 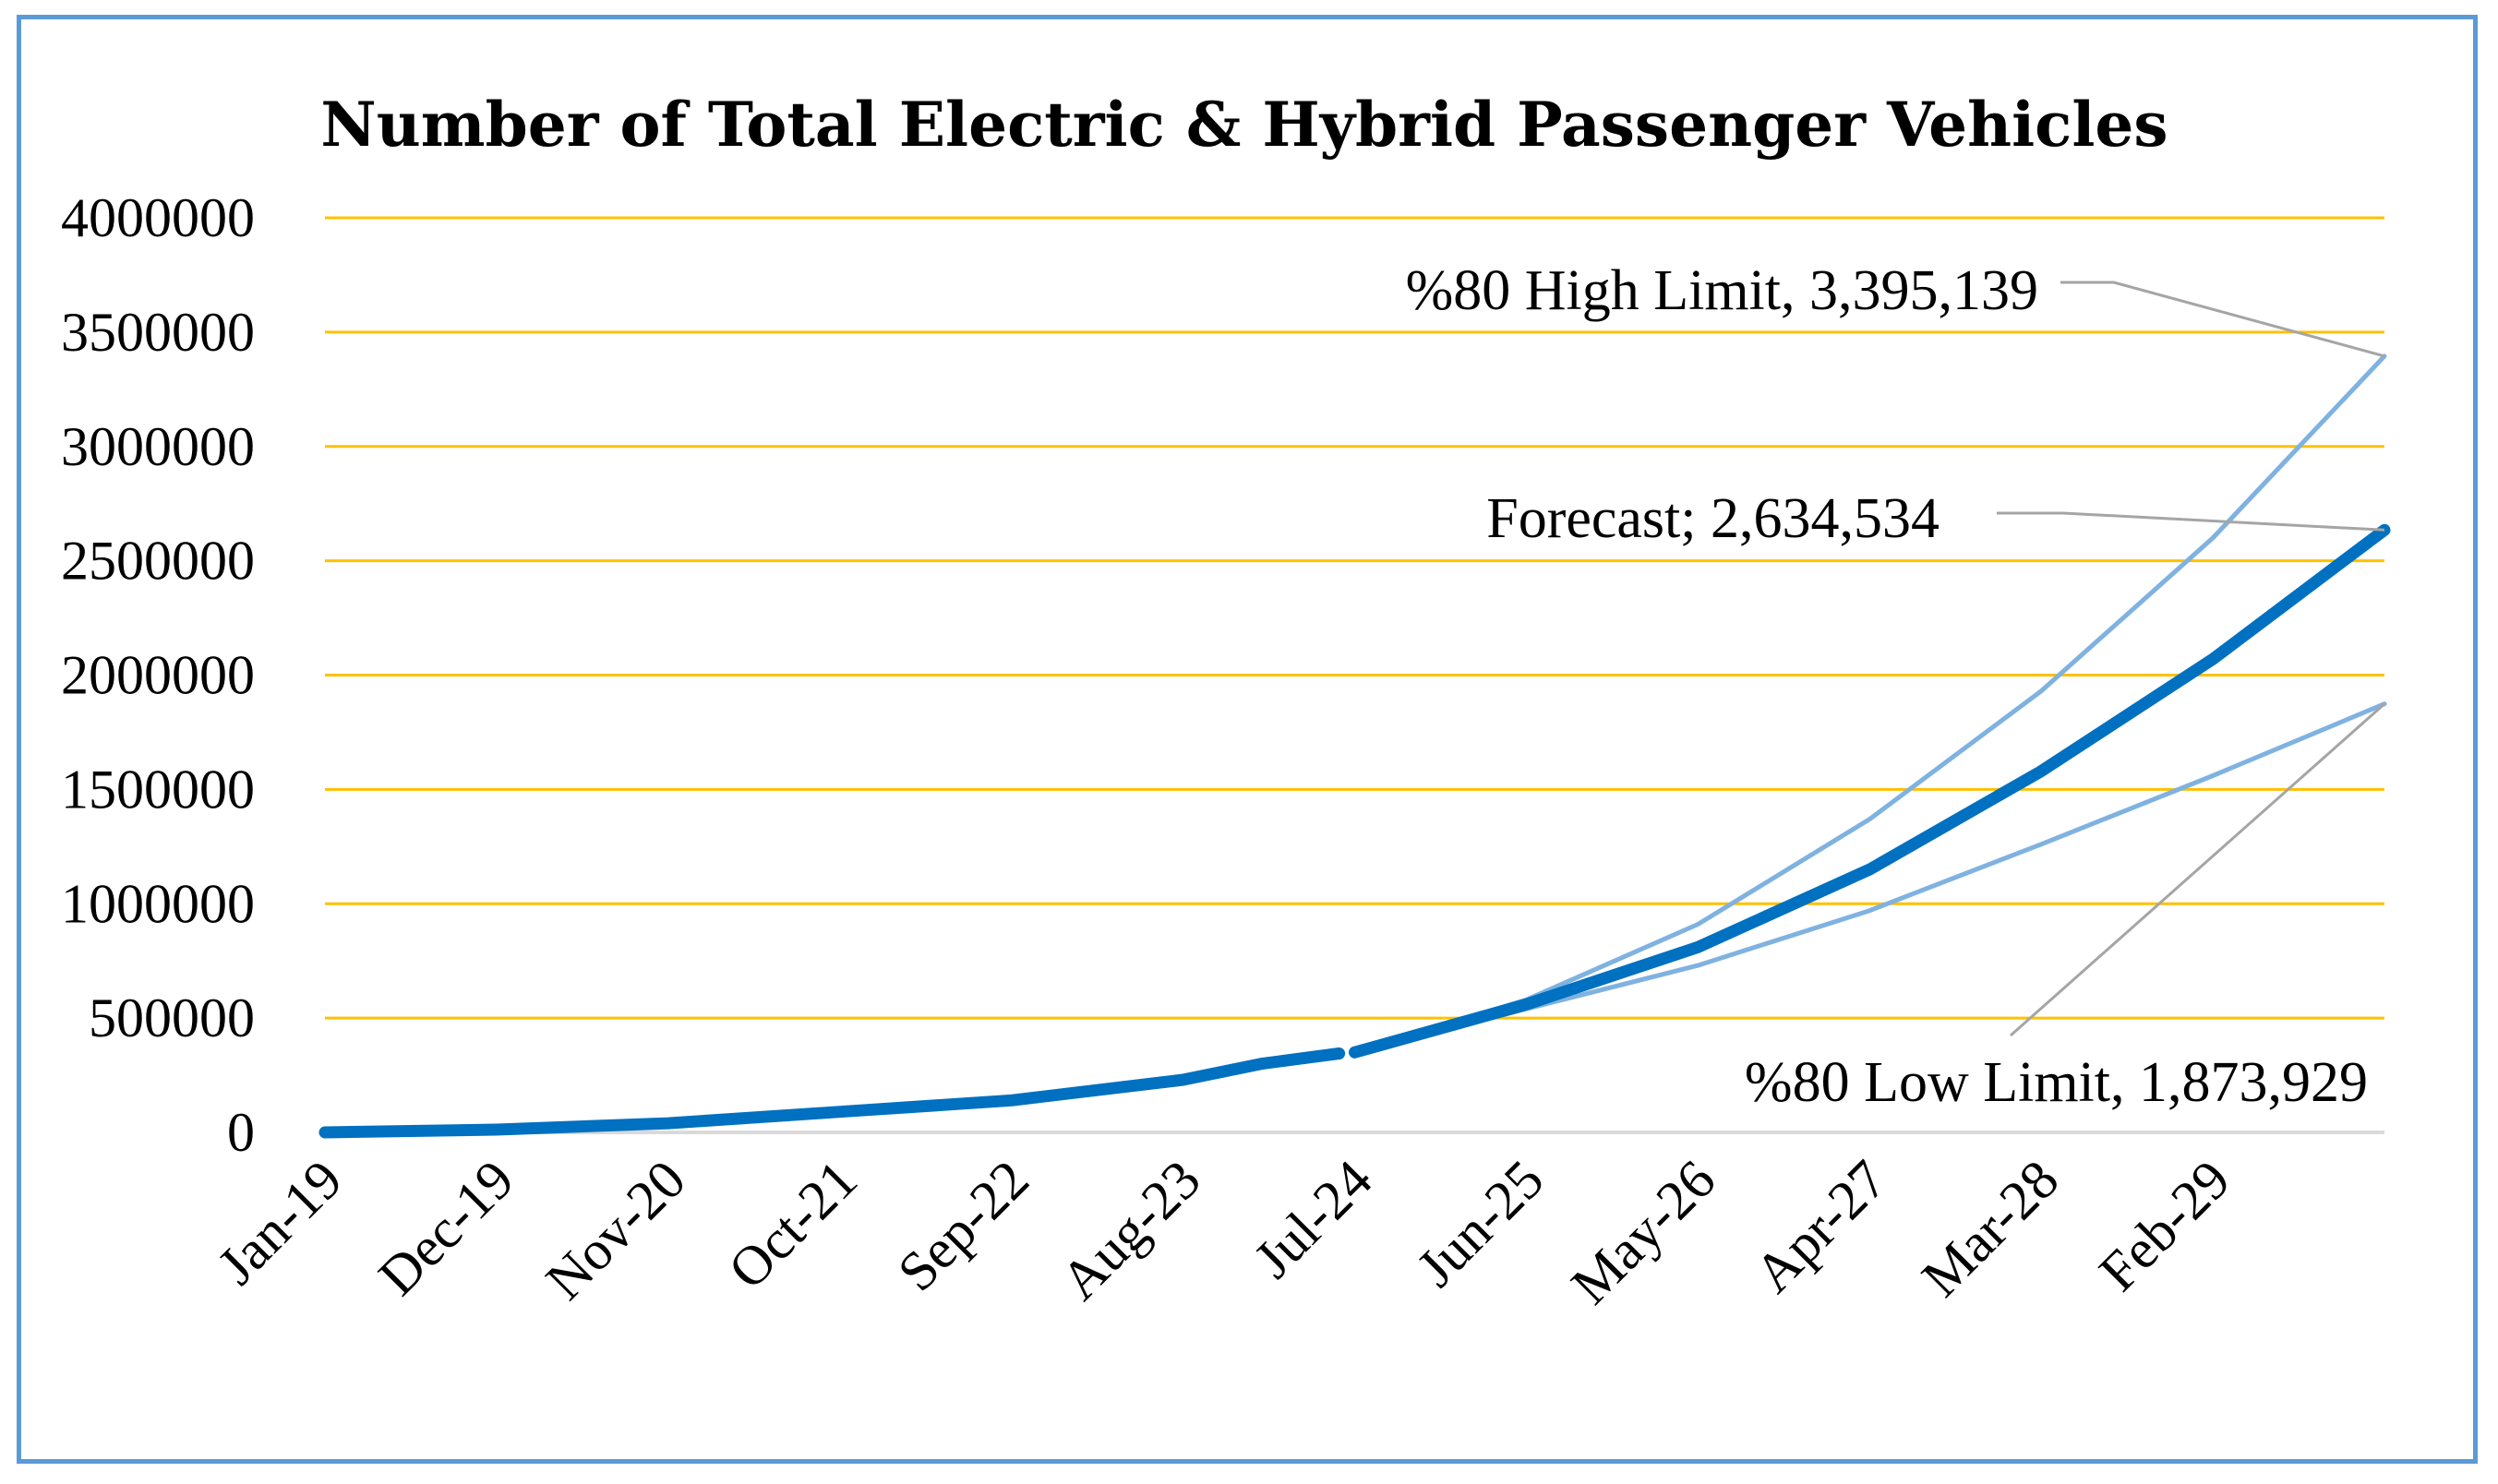 What do you see at coordinates (158, 561) in the screenshot?
I see `y-tick-label: 2500000` at bounding box center [158, 561].